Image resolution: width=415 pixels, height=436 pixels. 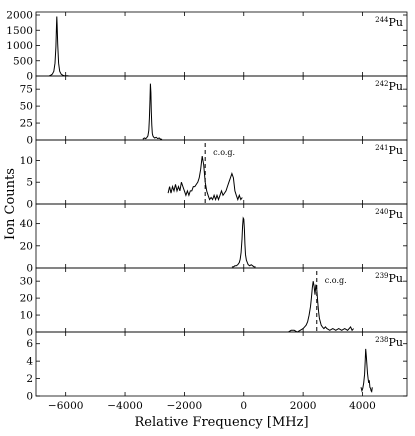 What do you see at coordinates (185, 406) in the screenshot?
I see `x-tick-label: −2000` at bounding box center [185, 406].